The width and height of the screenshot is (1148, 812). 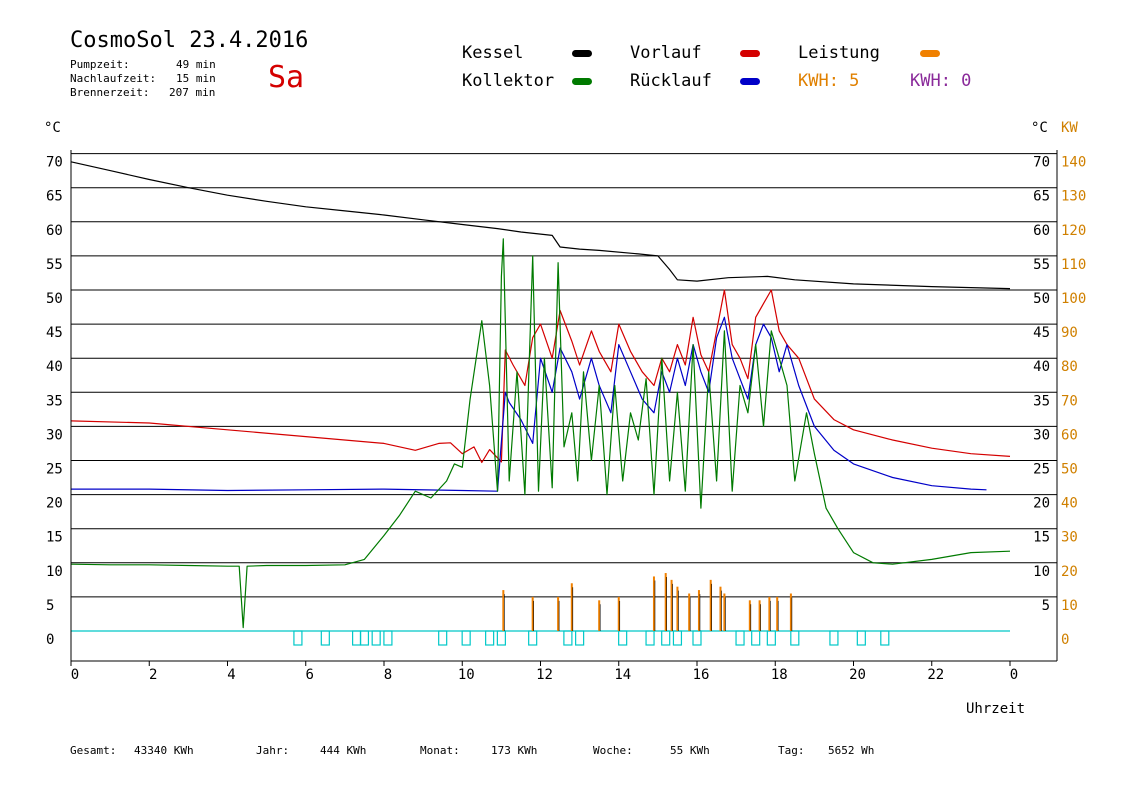 I want to click on x-tick-label: 8, so click(x=388, y=675).